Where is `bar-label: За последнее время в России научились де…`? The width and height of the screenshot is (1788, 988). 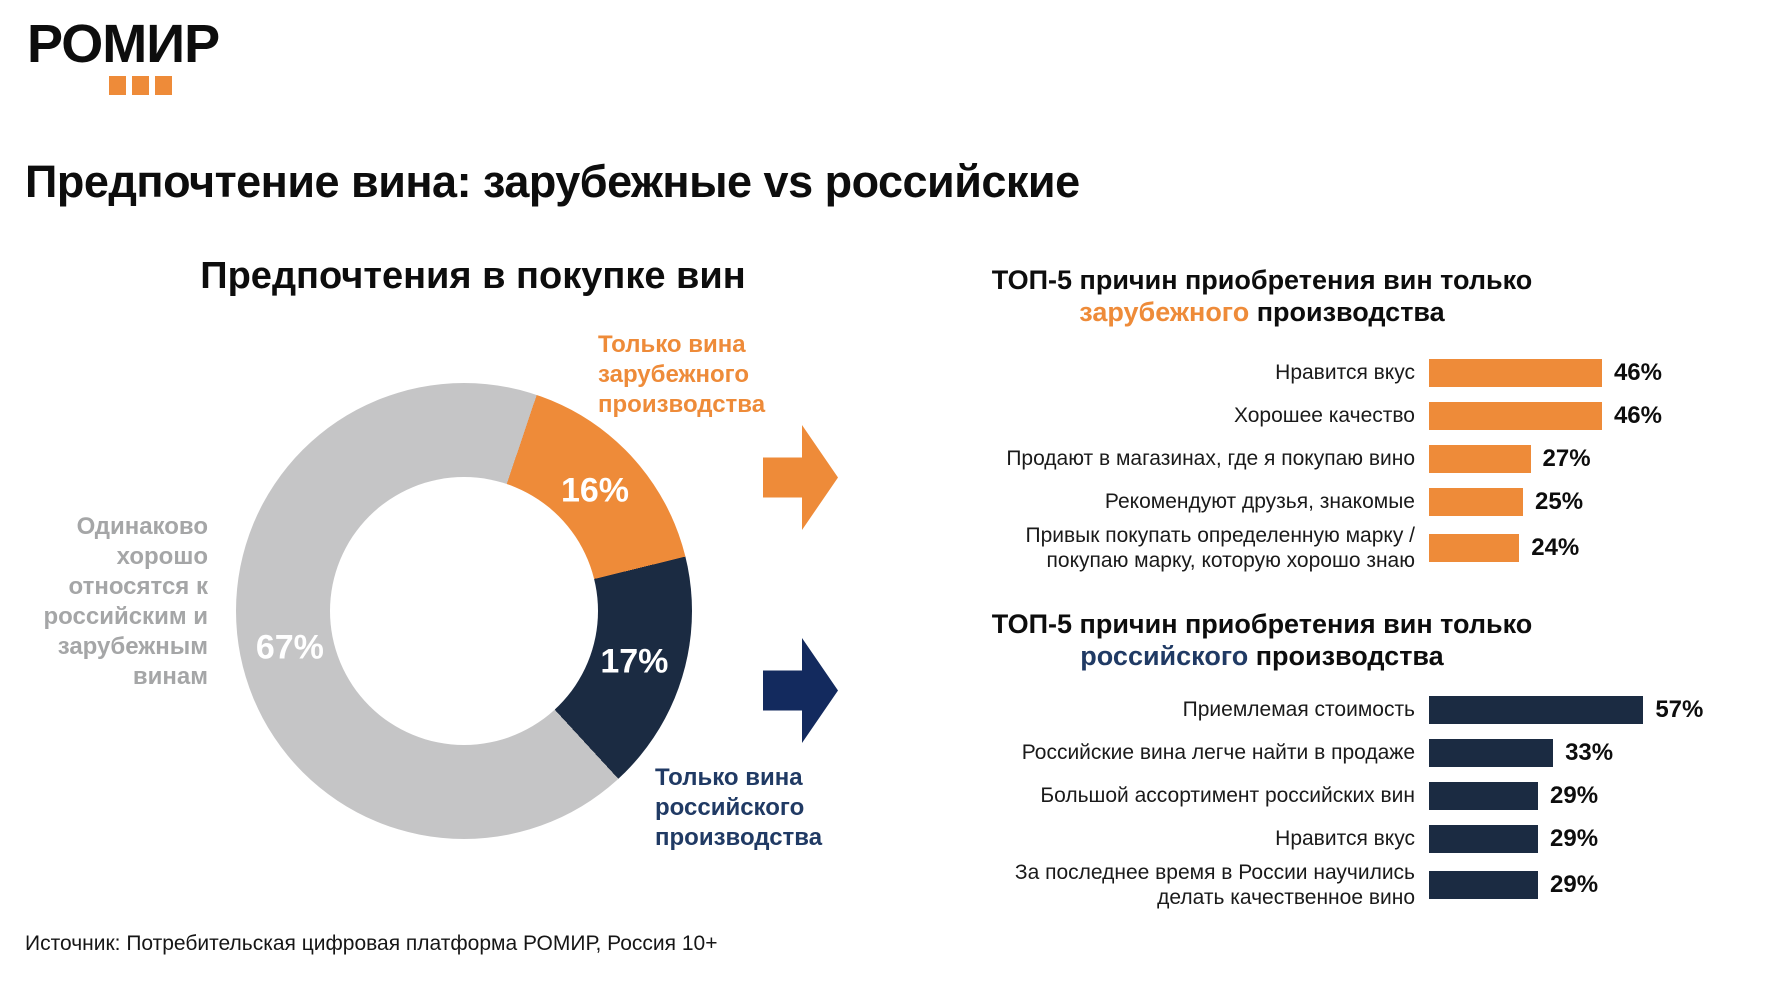 bar-label: За последнее время в России научились де… is located at coordinates (1214, 885).